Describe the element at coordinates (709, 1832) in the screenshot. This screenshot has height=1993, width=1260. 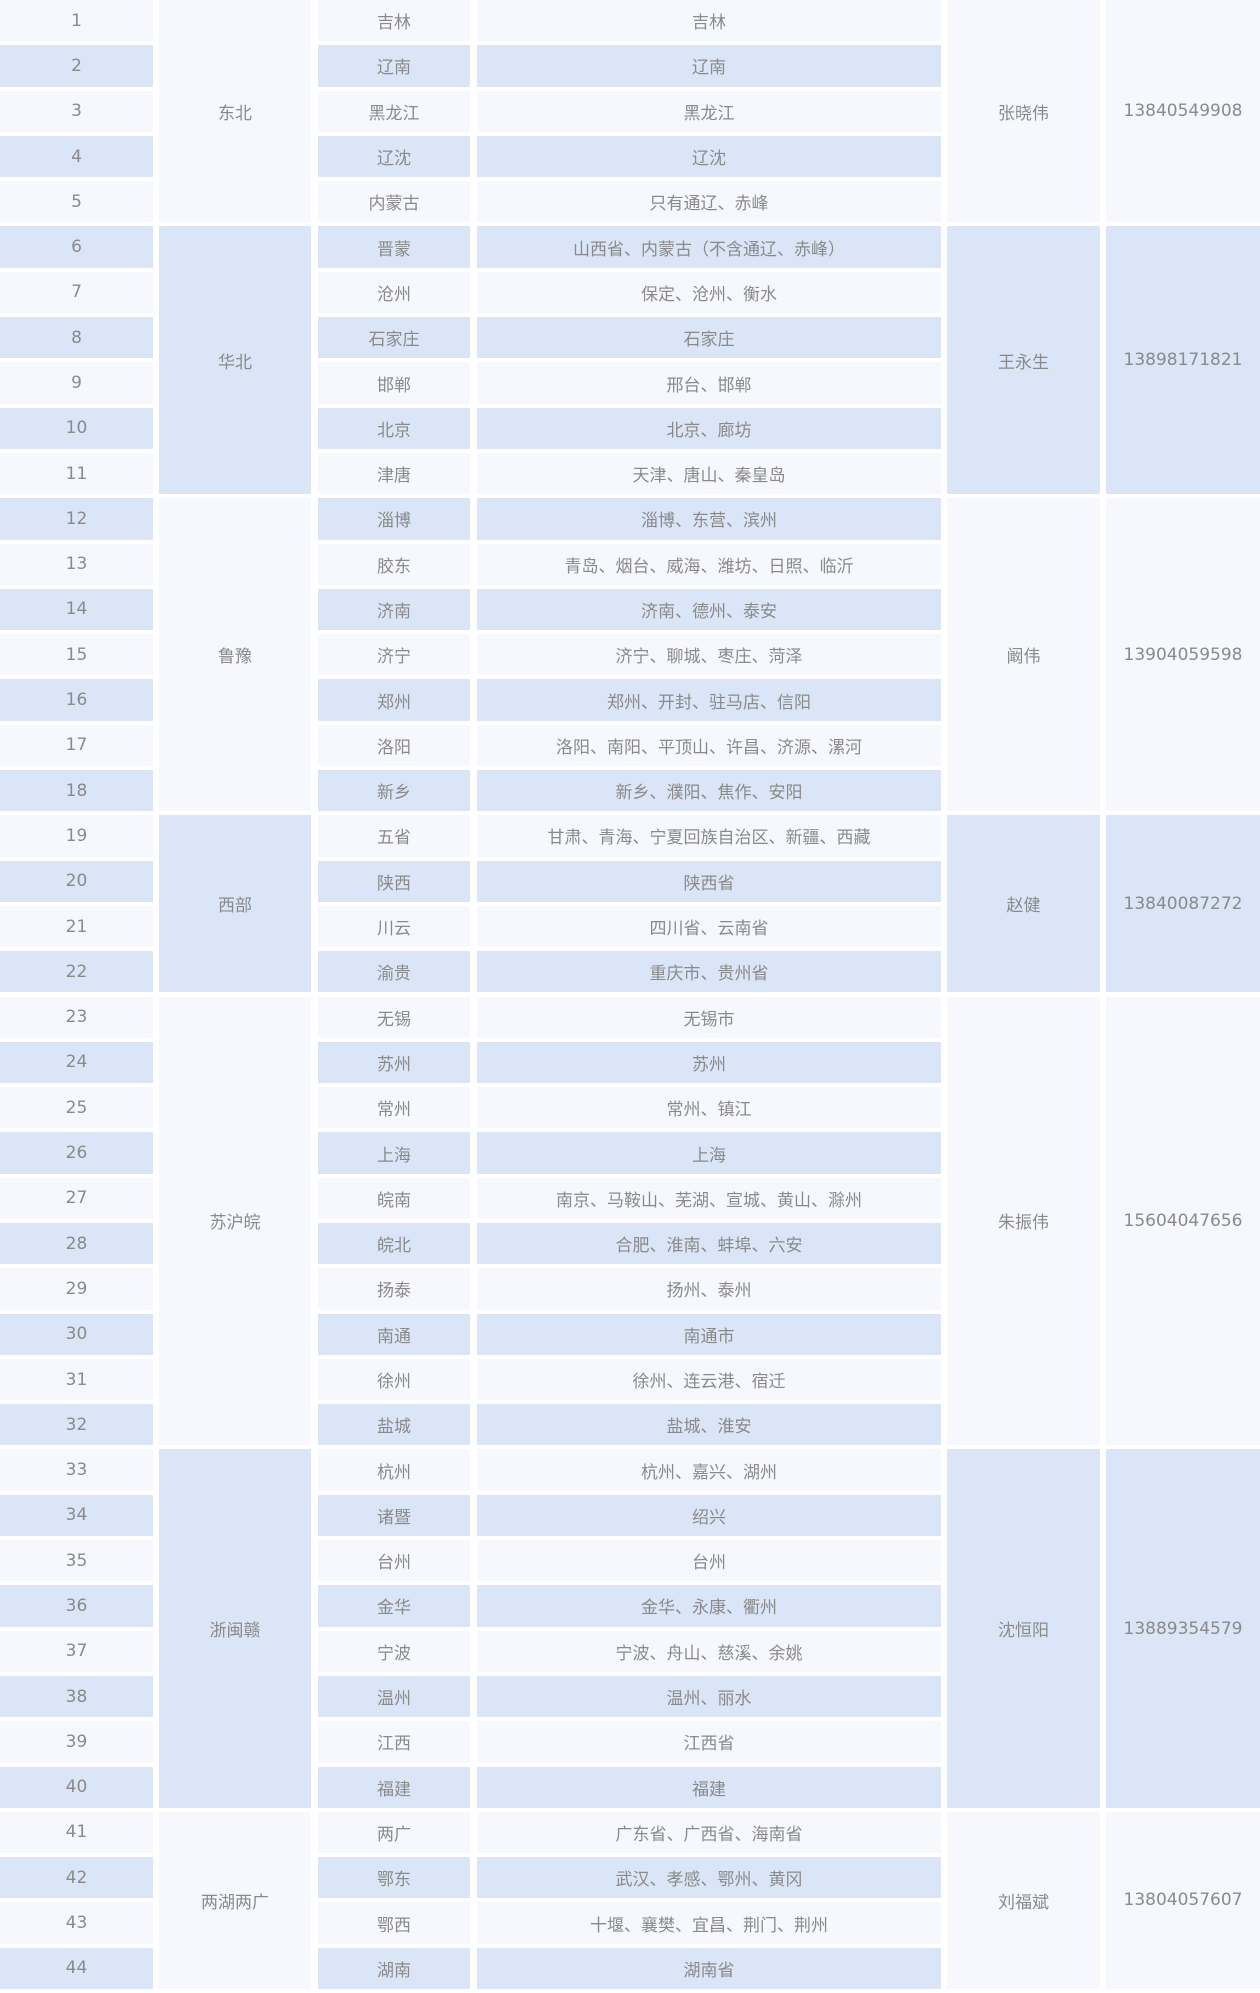
I see `cities: 广东省、广西省、海南省` at that location.